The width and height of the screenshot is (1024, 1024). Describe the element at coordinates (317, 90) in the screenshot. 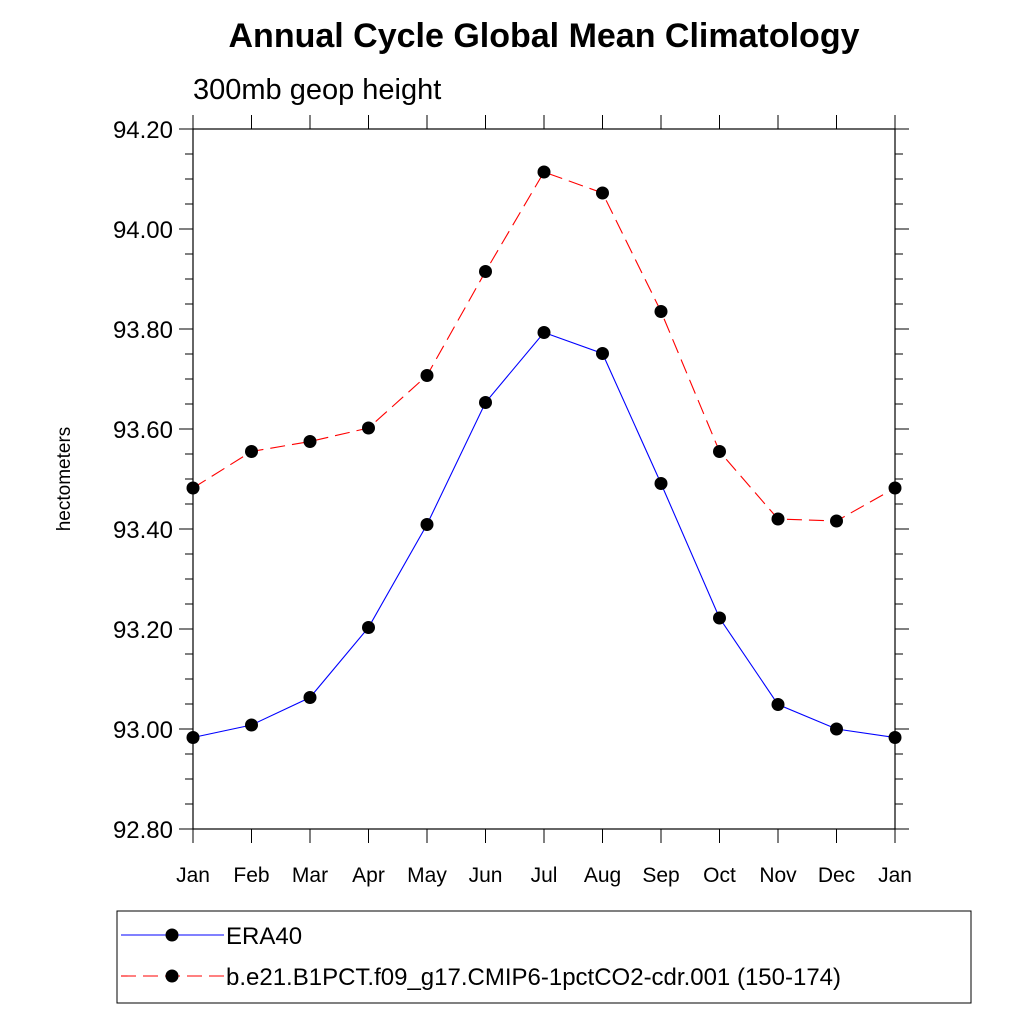

I see `chart-subtitle: 300mb geop height` at that location.